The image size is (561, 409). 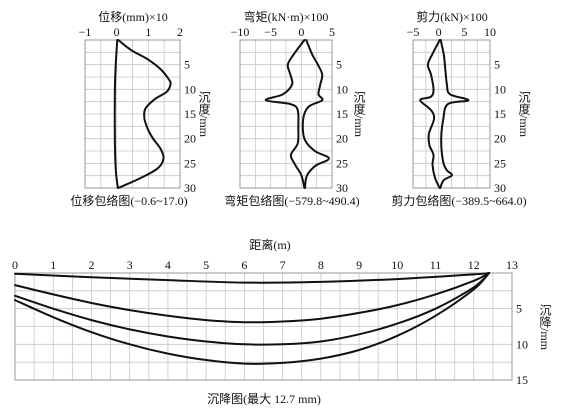 What do you see at coordinates (286, 16) in the screenshot?
I see `moment-axis-title: 弯矩(kN·m)×100` at bounding box center [286, 16].